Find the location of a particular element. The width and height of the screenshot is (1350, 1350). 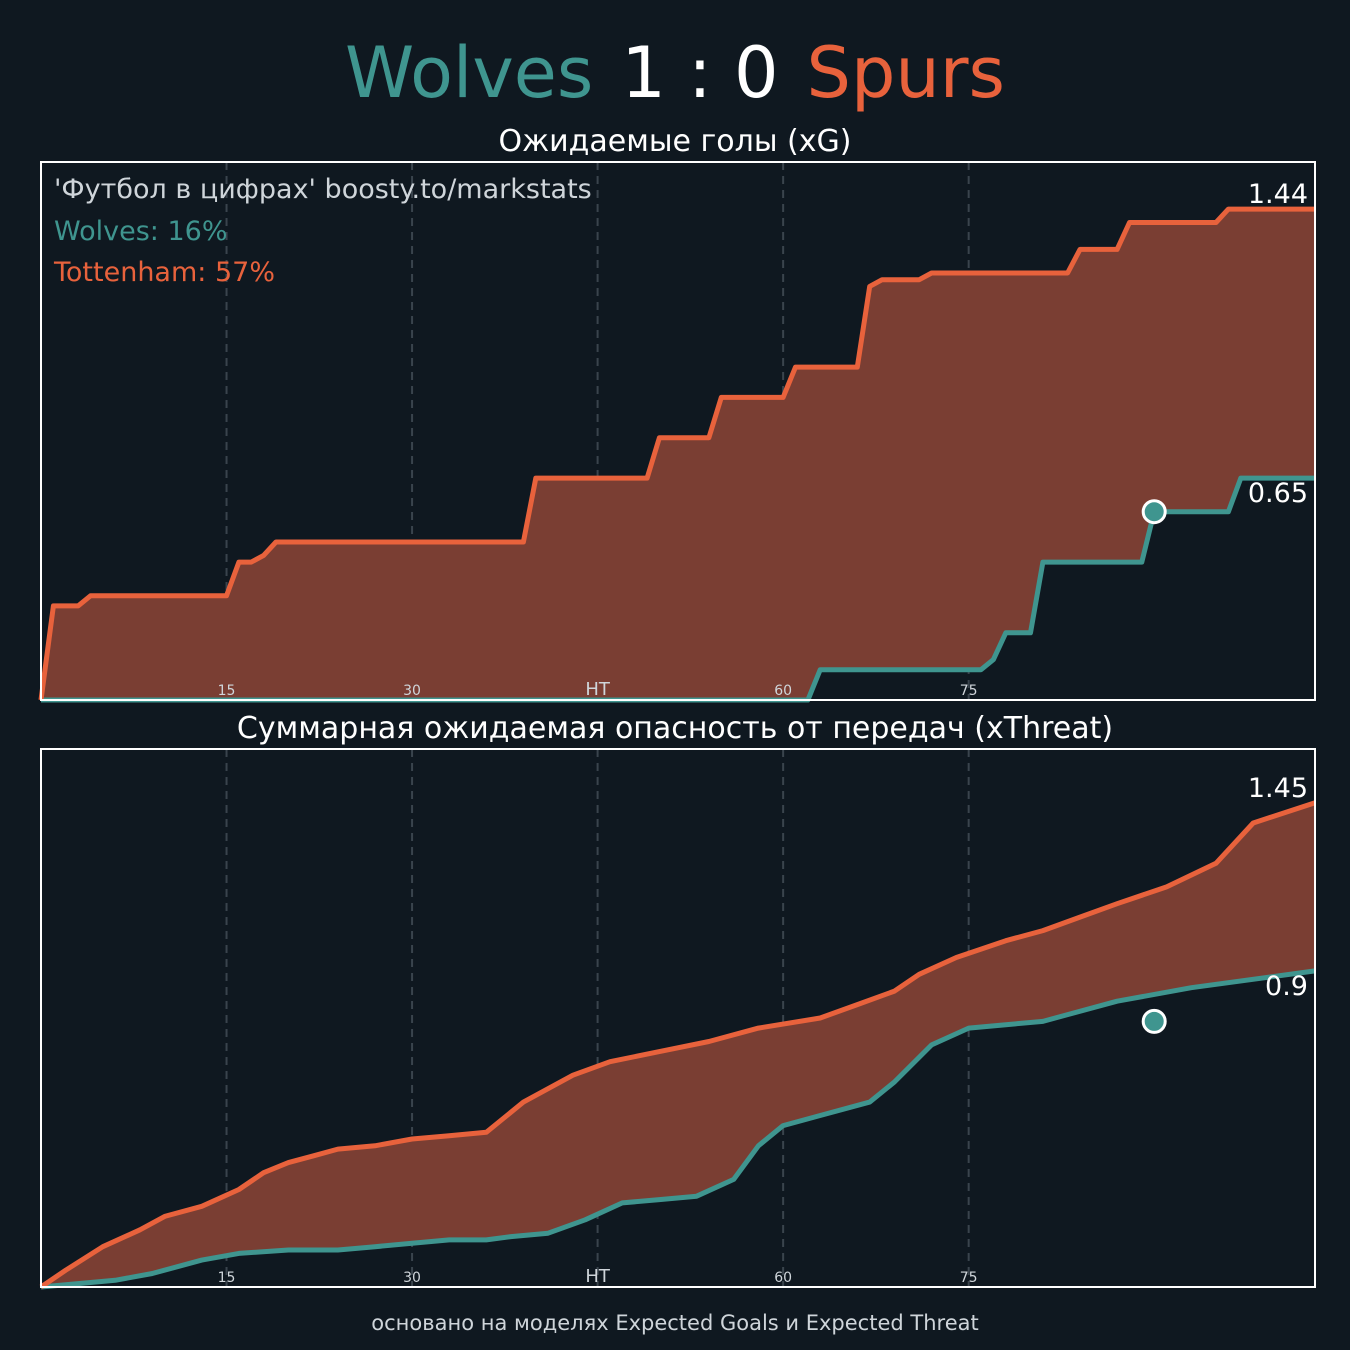

xthreat-home-end-label: 0.9 is located at coordinates (1286, 986).